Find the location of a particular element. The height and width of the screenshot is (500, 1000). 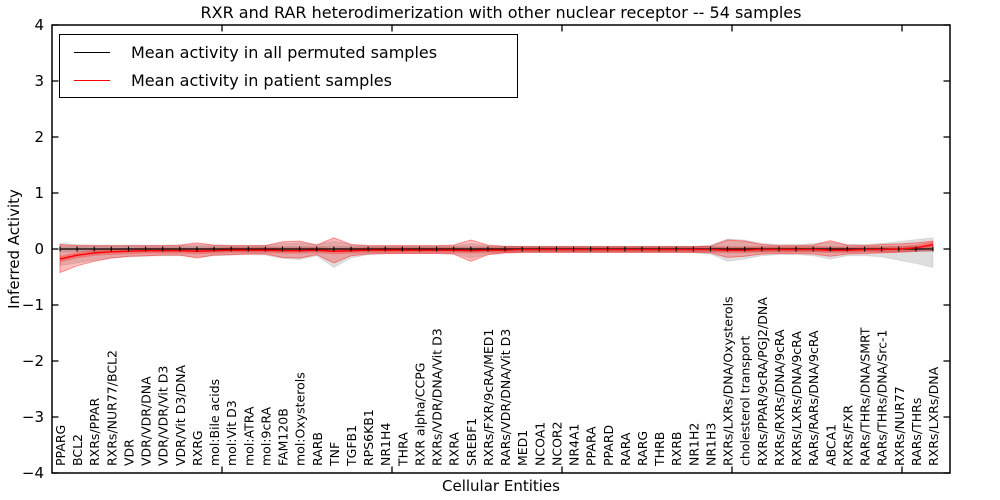

x-tick-label: RXRs/PPAR/9cRA/PGJ2/DNA is located at coordinates (762, 381).